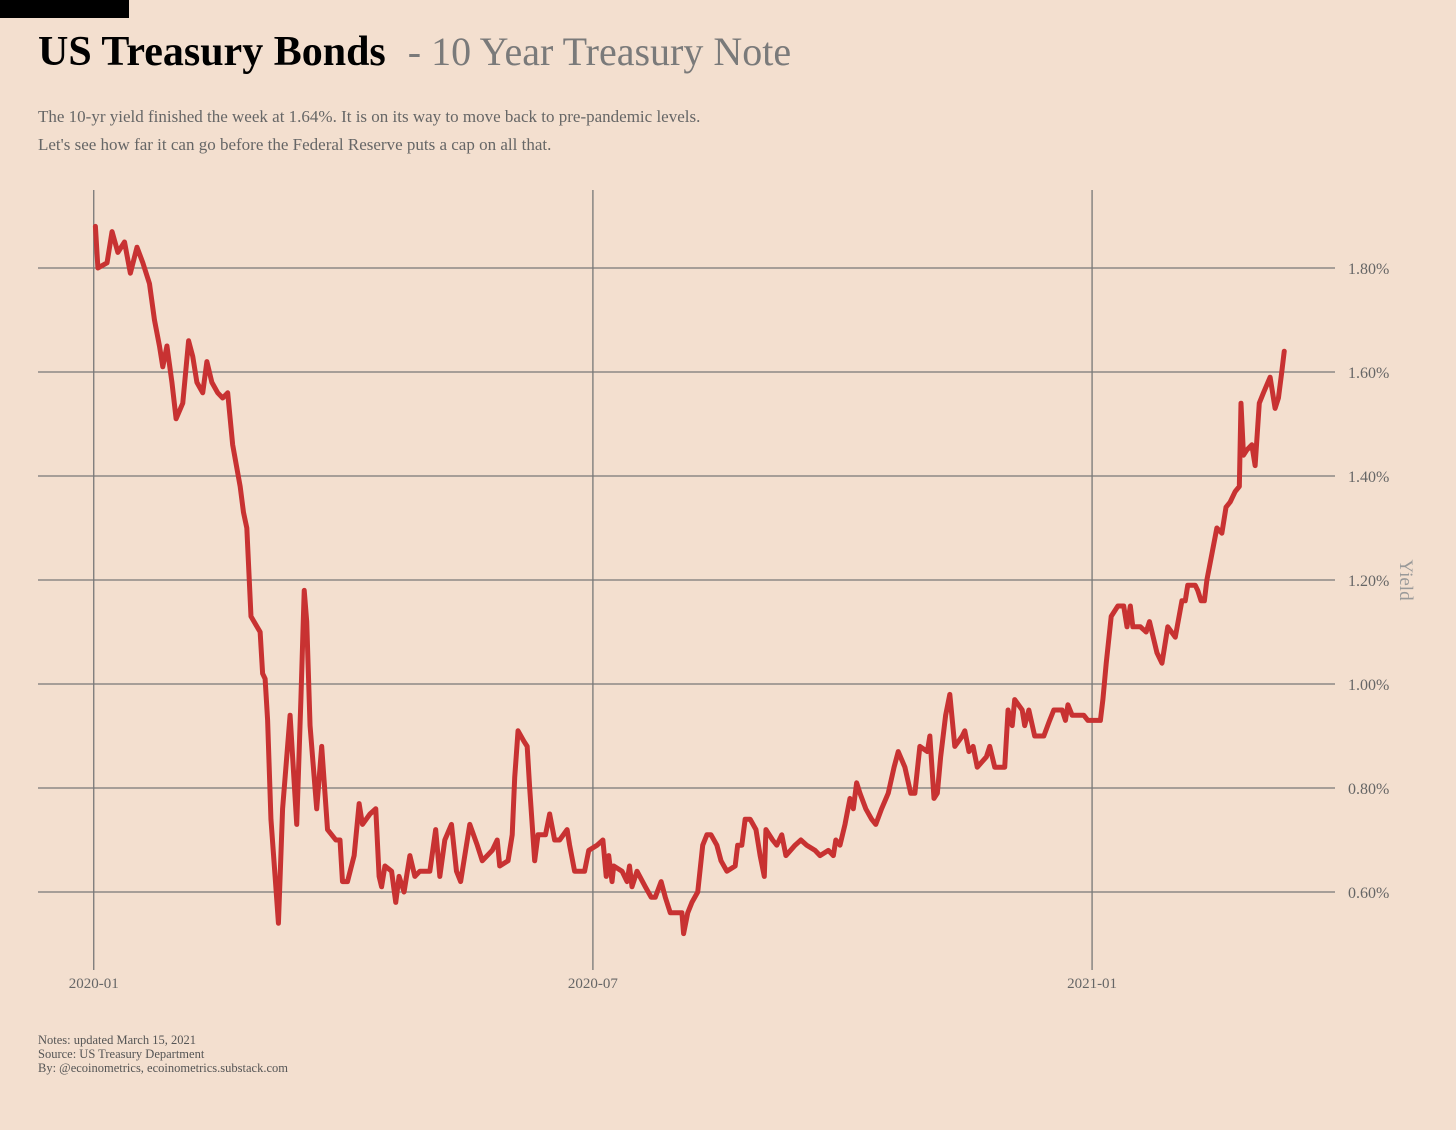  What do you see at coordinates (1368, 581) in the screenshot?
I see `y-tick-label: 1.20%` at bounding box center [1368, 581].